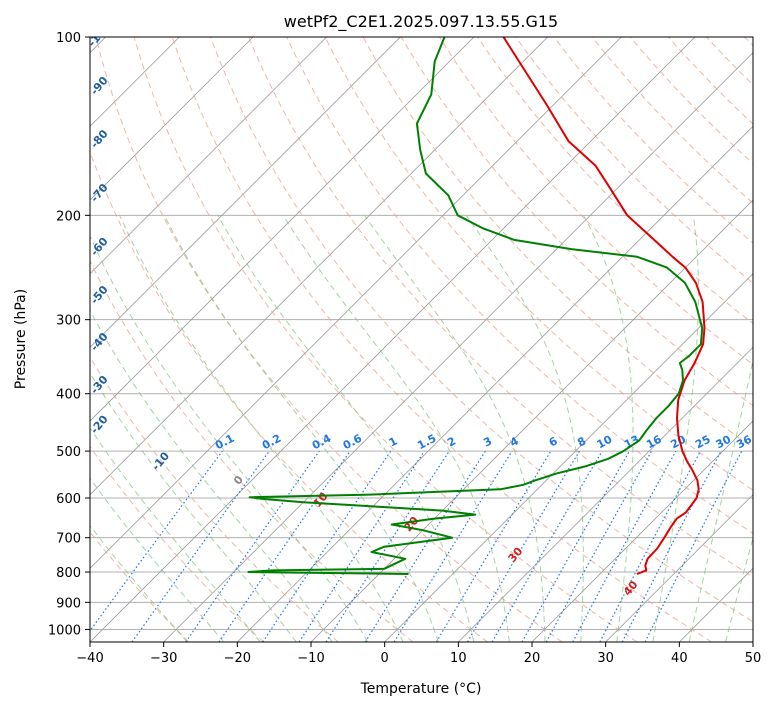 This screenshot has height=708, width=775. Describe the element at coordinates (553, 441) in the screenshot. I see `mixing-ratio-label: 6` at that location.